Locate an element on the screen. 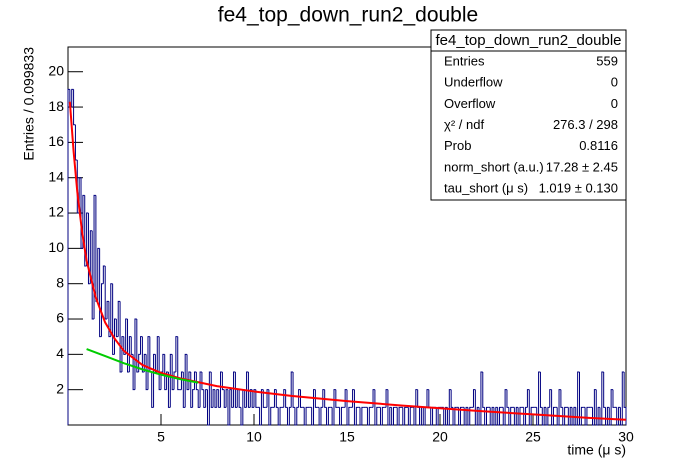 The image size is (696, 472). stats-value: 0 is located at coordinates (614, 82).